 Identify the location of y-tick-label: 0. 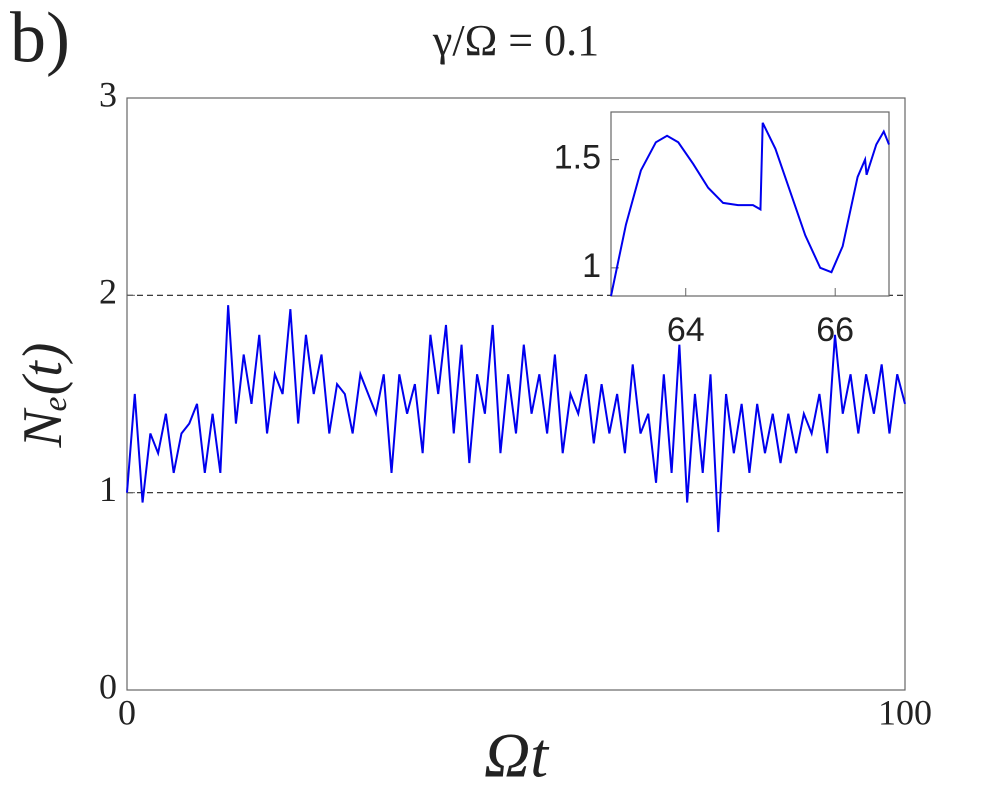
(108, 686).